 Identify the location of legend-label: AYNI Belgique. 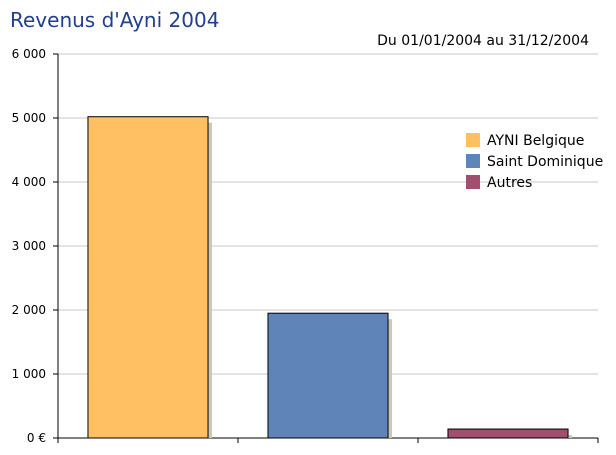
(535, 141).